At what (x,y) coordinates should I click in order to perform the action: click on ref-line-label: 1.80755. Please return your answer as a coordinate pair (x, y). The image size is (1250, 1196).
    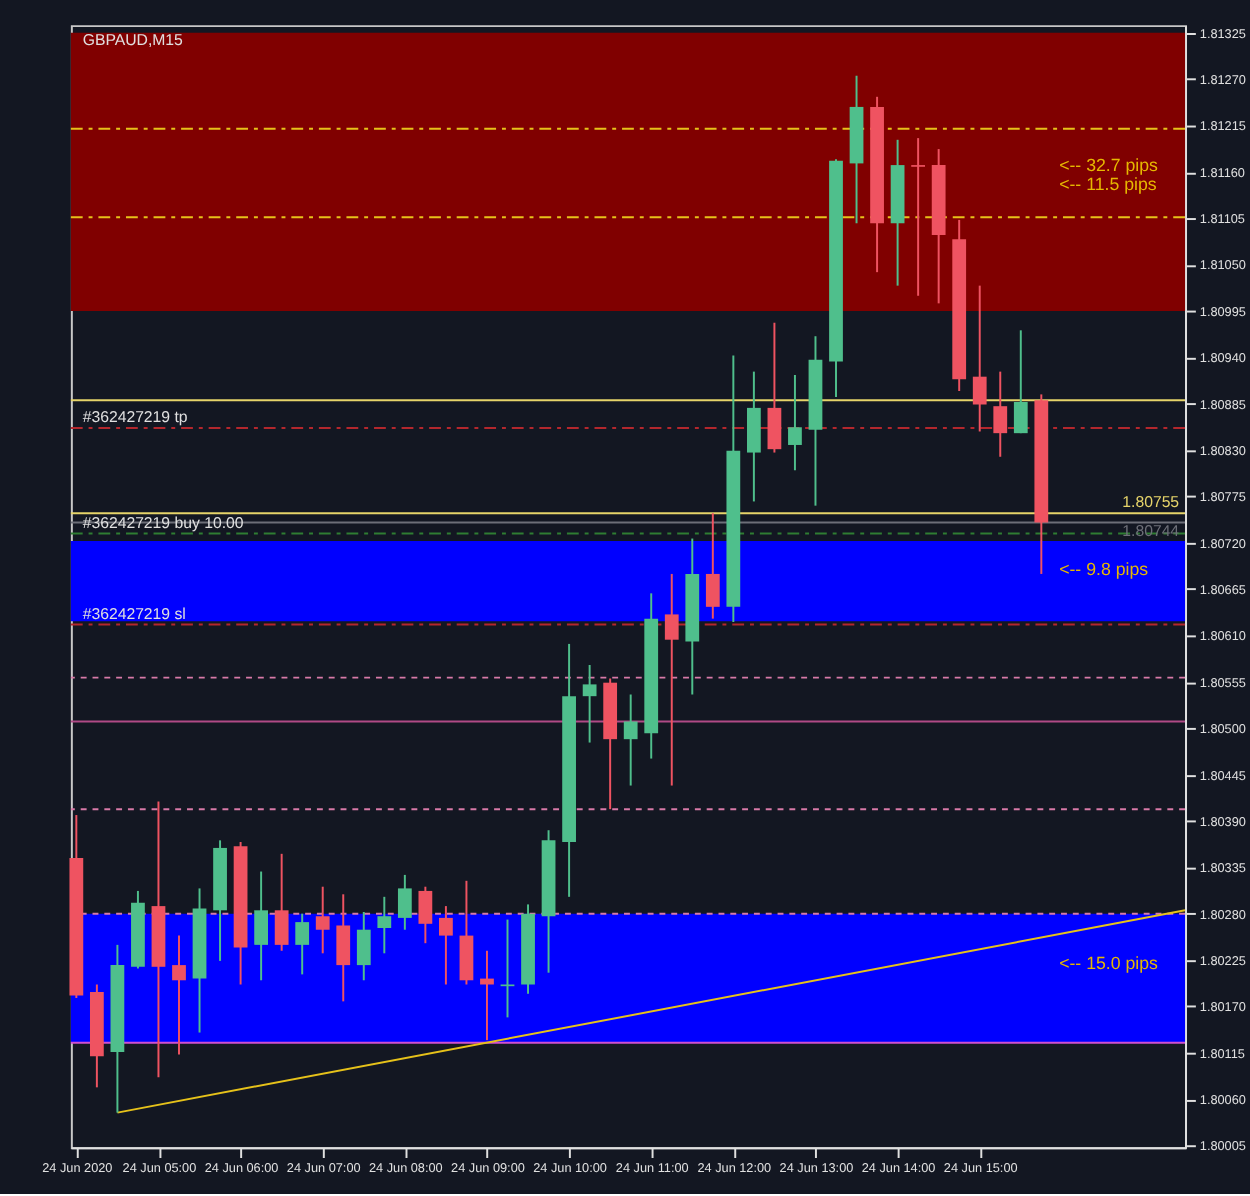
    Looking at the image, I should click on (1151, 502).